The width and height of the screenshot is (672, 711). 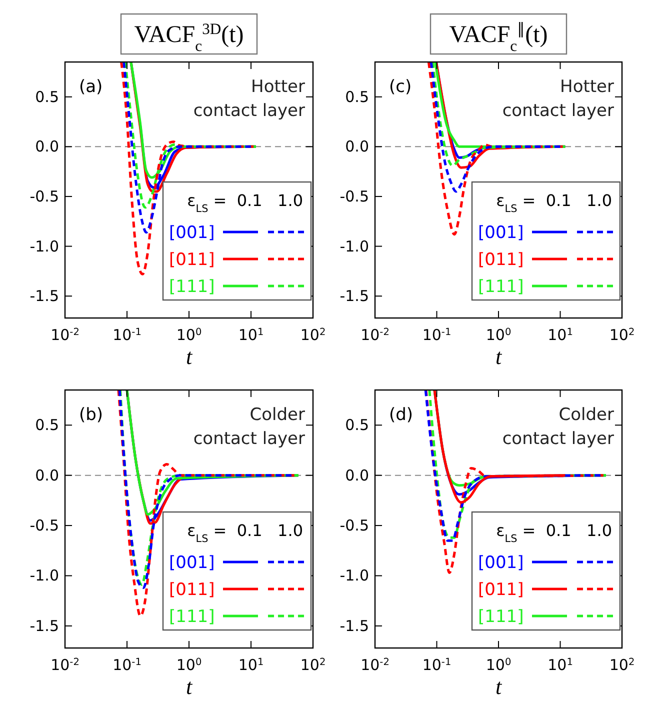 What do you see at coordinates (189, 37) in the screenshot?
I see `chart-title: VACF$_{c}$$^{3D}$(t)` at bounding box center [189, 37].